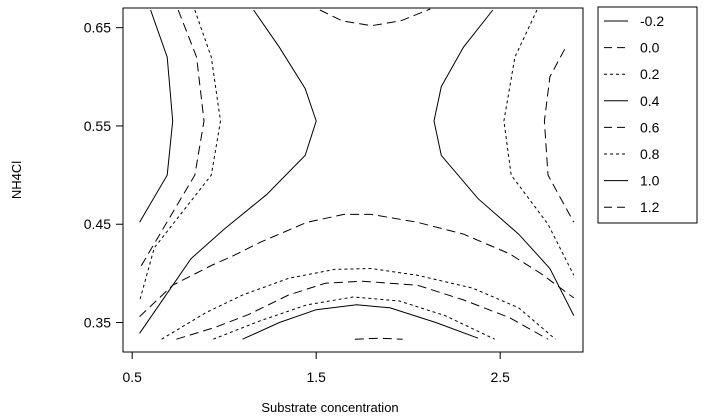  I want to click on y-tick-label-2: 0.55, so click(97, 126).